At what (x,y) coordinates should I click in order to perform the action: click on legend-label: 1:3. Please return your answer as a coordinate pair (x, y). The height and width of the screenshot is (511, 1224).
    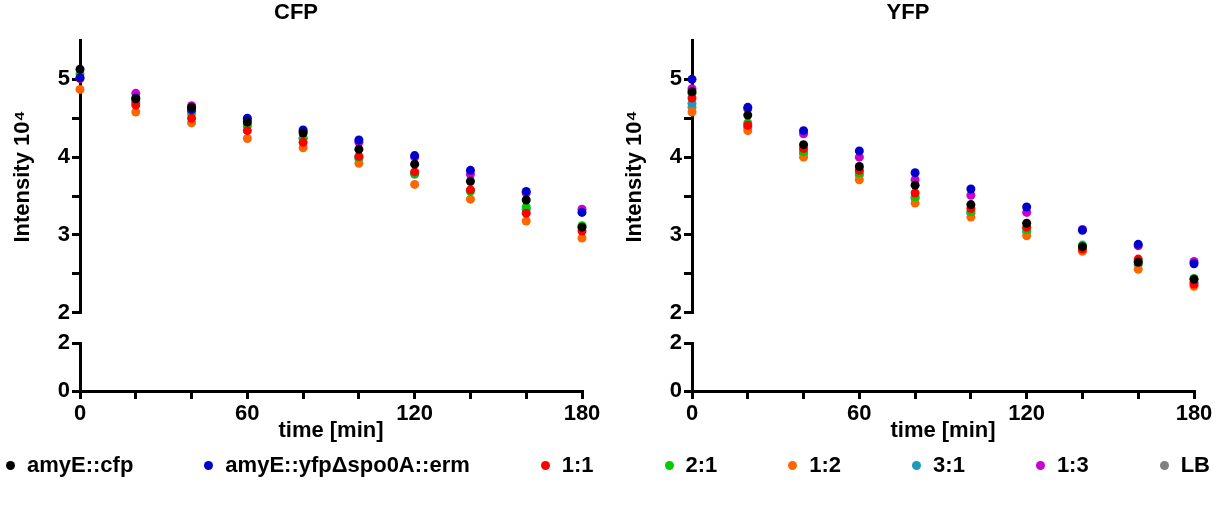
    Looking at the image, I should click on (1072, 465).